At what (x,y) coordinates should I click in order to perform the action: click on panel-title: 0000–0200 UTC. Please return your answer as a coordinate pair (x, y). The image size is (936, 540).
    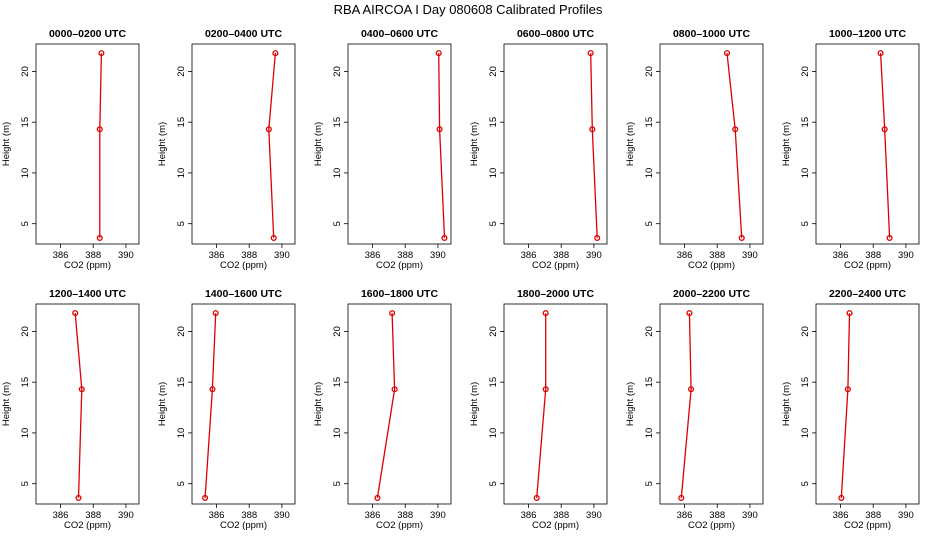
    Looking at the image, I should click on (87, 34).